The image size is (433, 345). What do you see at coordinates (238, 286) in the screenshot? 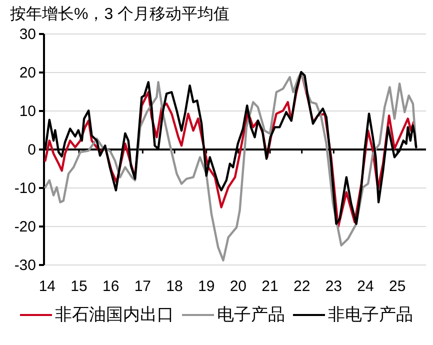
I see `x-tick-label: 20` at bounding box center [238, 286].